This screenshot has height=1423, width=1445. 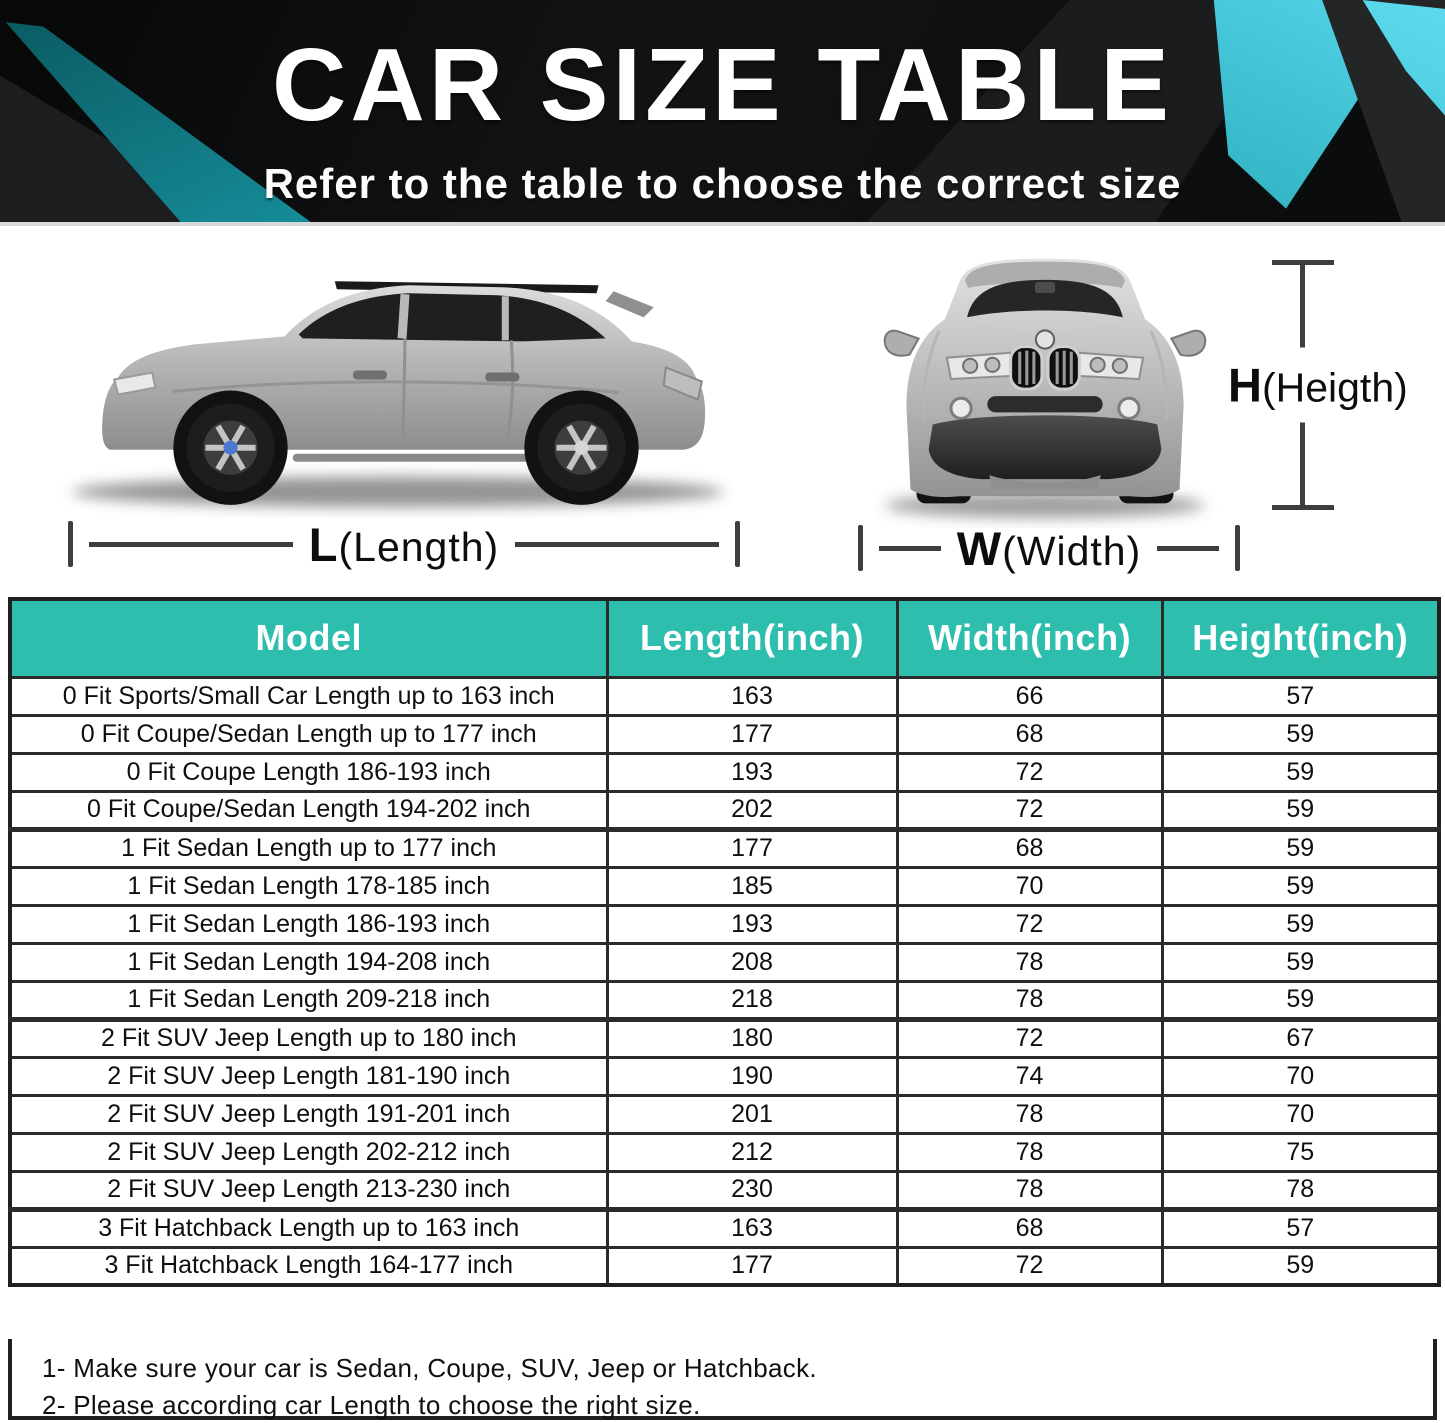 I want to click on width-dimension-line, so click(x=1188, y=548).